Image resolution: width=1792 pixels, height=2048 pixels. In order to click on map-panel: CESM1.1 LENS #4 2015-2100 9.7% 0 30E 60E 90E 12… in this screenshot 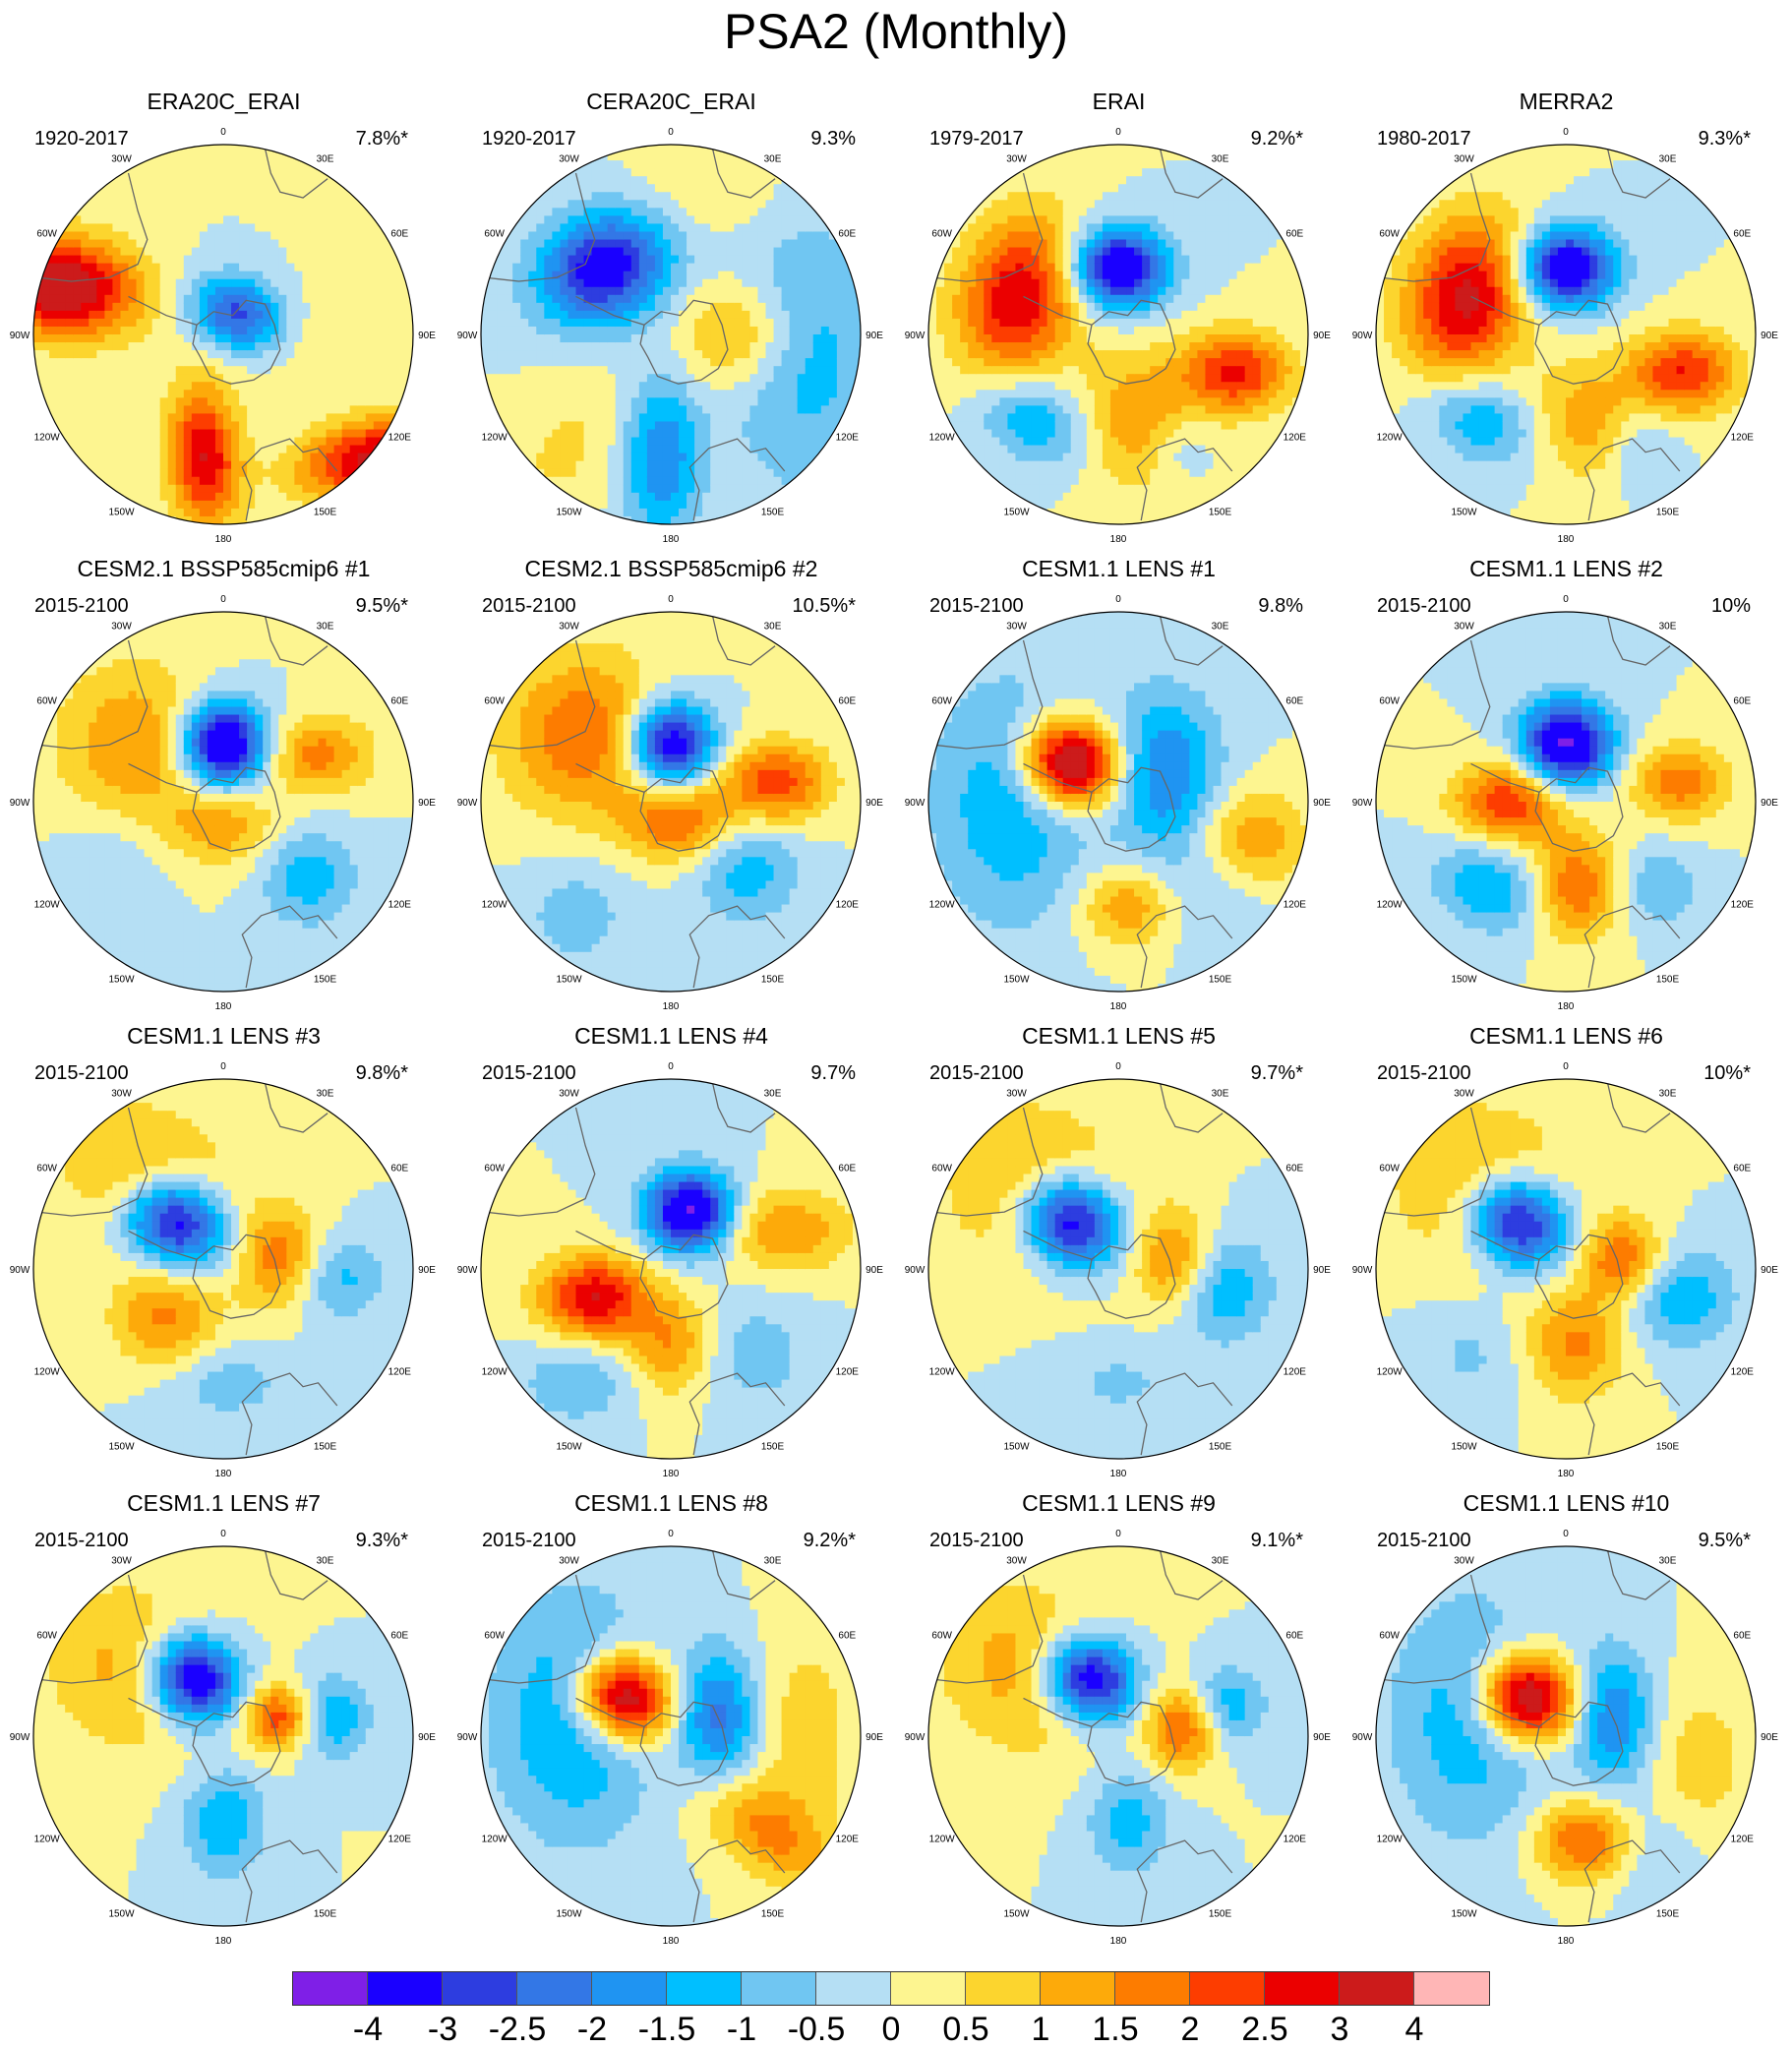, I will do `click(671, 1252)`.